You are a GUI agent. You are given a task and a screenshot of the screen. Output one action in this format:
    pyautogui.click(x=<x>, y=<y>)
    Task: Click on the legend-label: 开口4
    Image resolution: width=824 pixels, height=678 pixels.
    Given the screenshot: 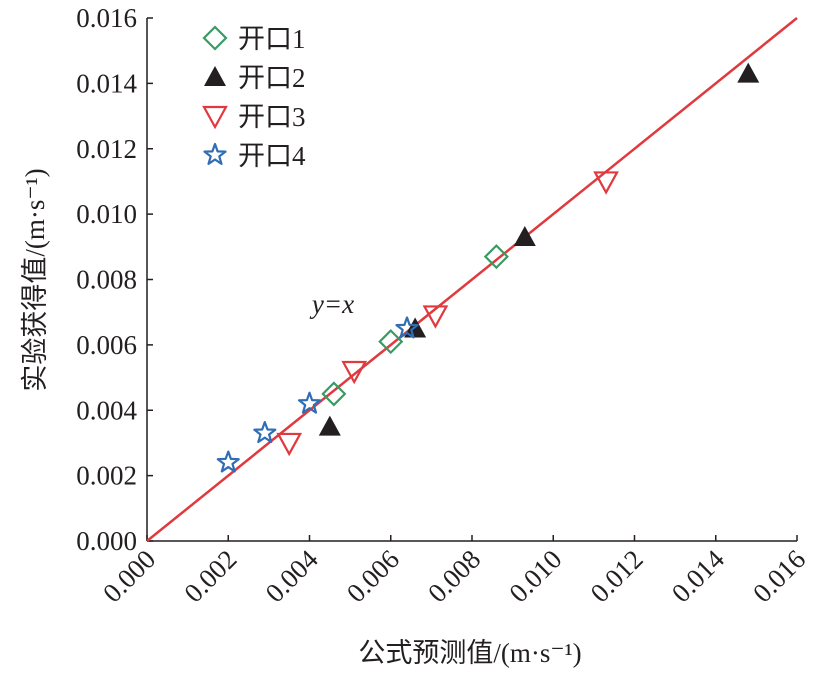 What is the action you would take?
    pyautogui.click(x=272, y=156)
    